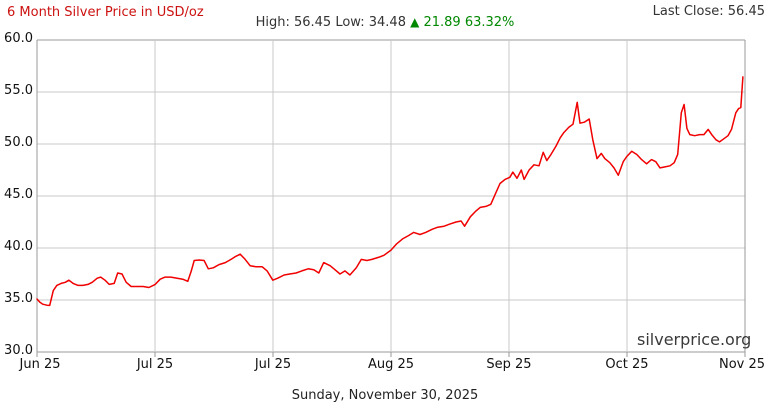  What do you see at coordinates (272, 22) in the screenshot?
I see `high-label: High:` at bounding box center [272, 22].